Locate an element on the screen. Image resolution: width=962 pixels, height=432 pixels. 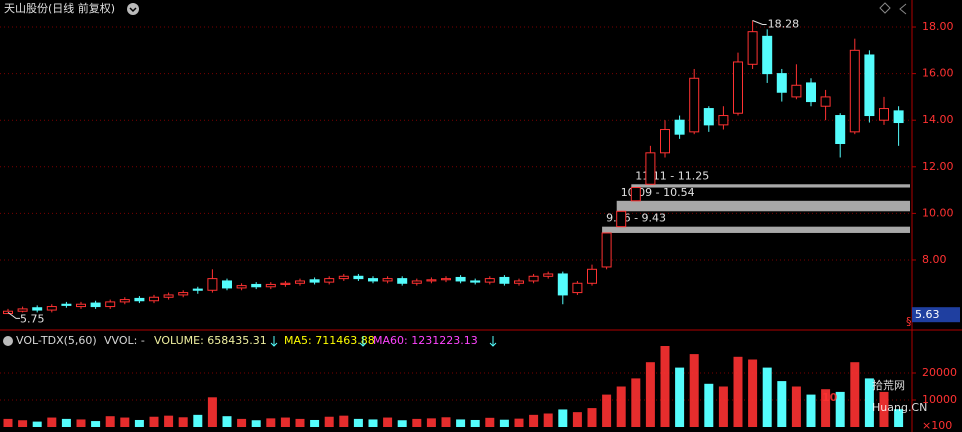
volume-label: VOLUME: 658435.31 is located at coordinates (210, 340).